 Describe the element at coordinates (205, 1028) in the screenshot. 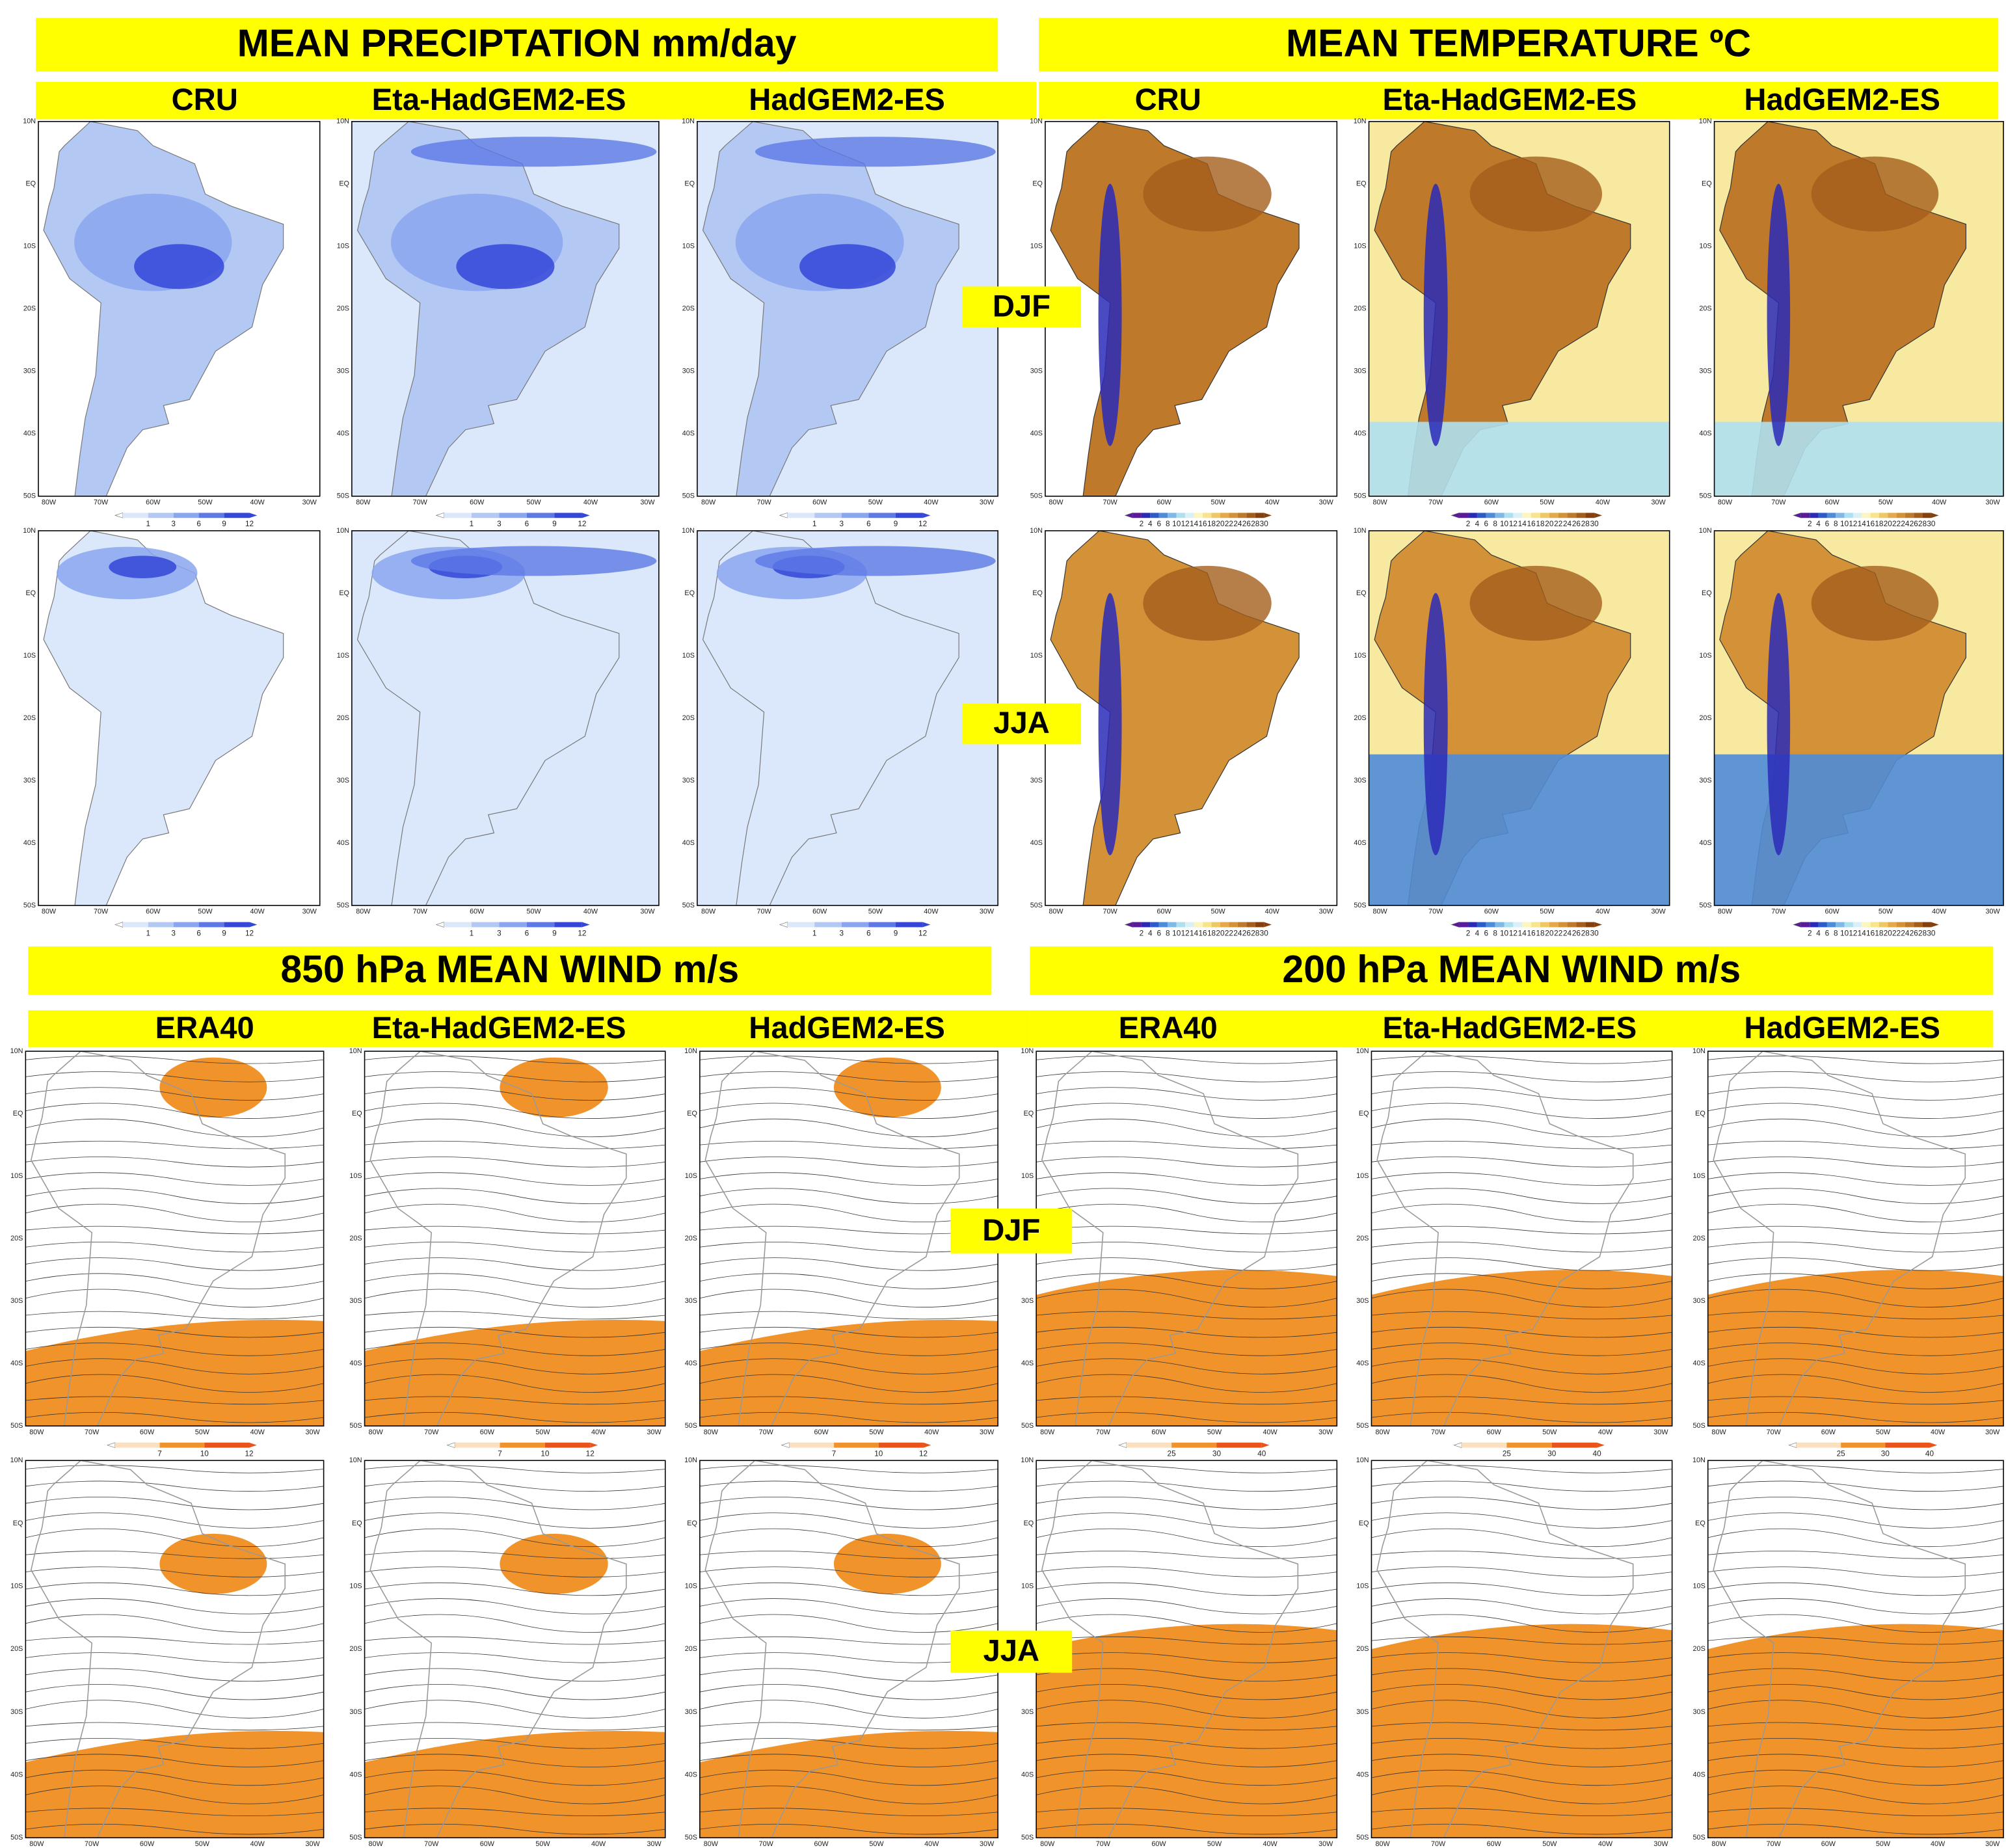

I see `column-title: ERA40` at that location.